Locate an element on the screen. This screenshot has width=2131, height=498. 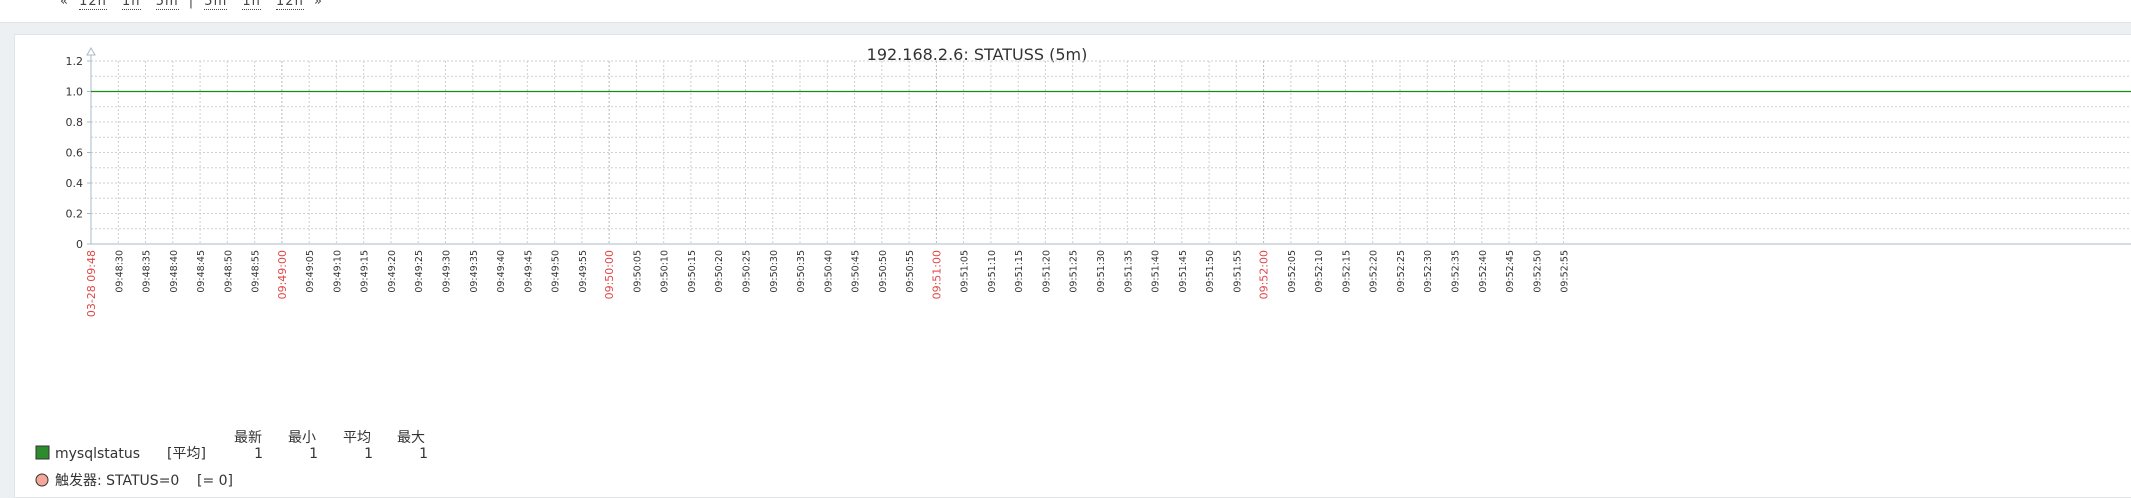
x-tick-label: 09:52:00 is located at coordinates (1264, 274).